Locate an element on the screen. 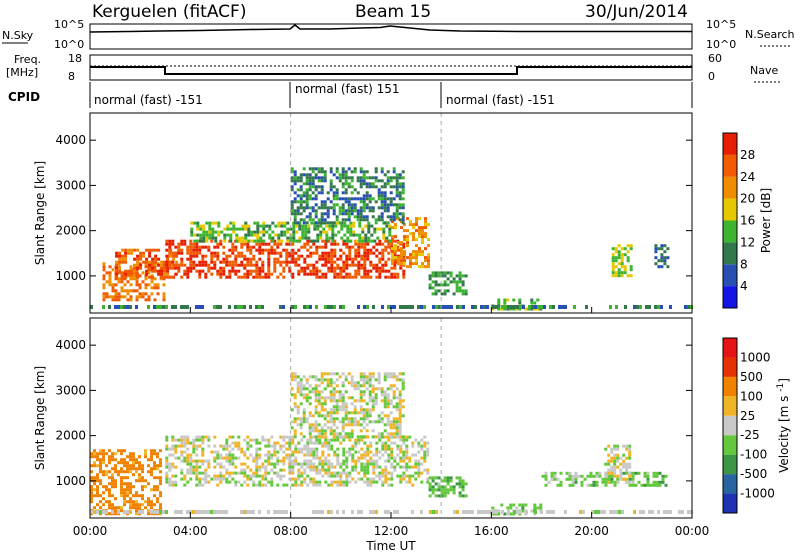 The height and width of the screenshot is (554, 800). x-tick-label: 04:00 is located at coordinates (190, 531).